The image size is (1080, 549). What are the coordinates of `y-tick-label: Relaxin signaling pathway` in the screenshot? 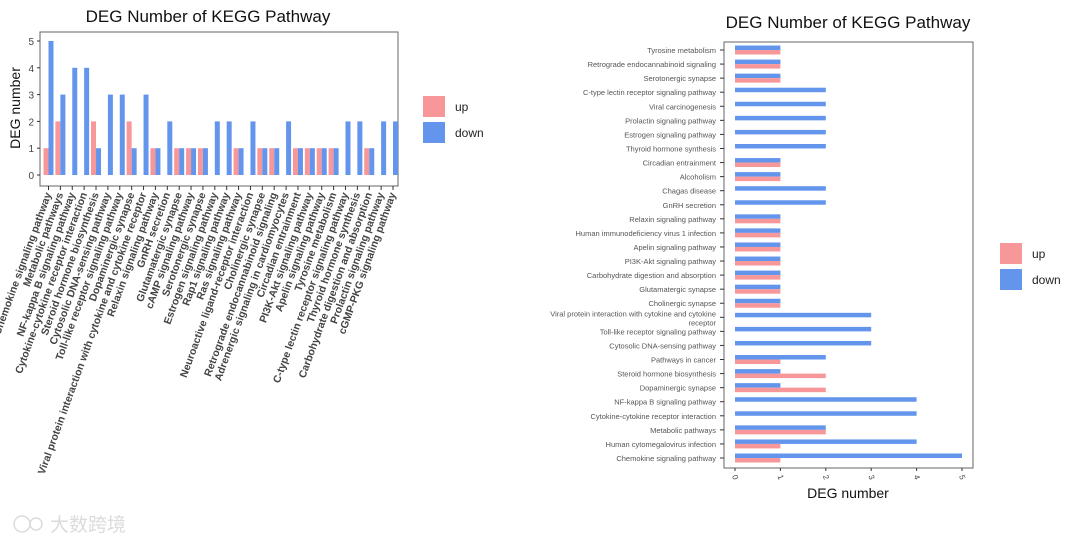 It's located at (672, 219).